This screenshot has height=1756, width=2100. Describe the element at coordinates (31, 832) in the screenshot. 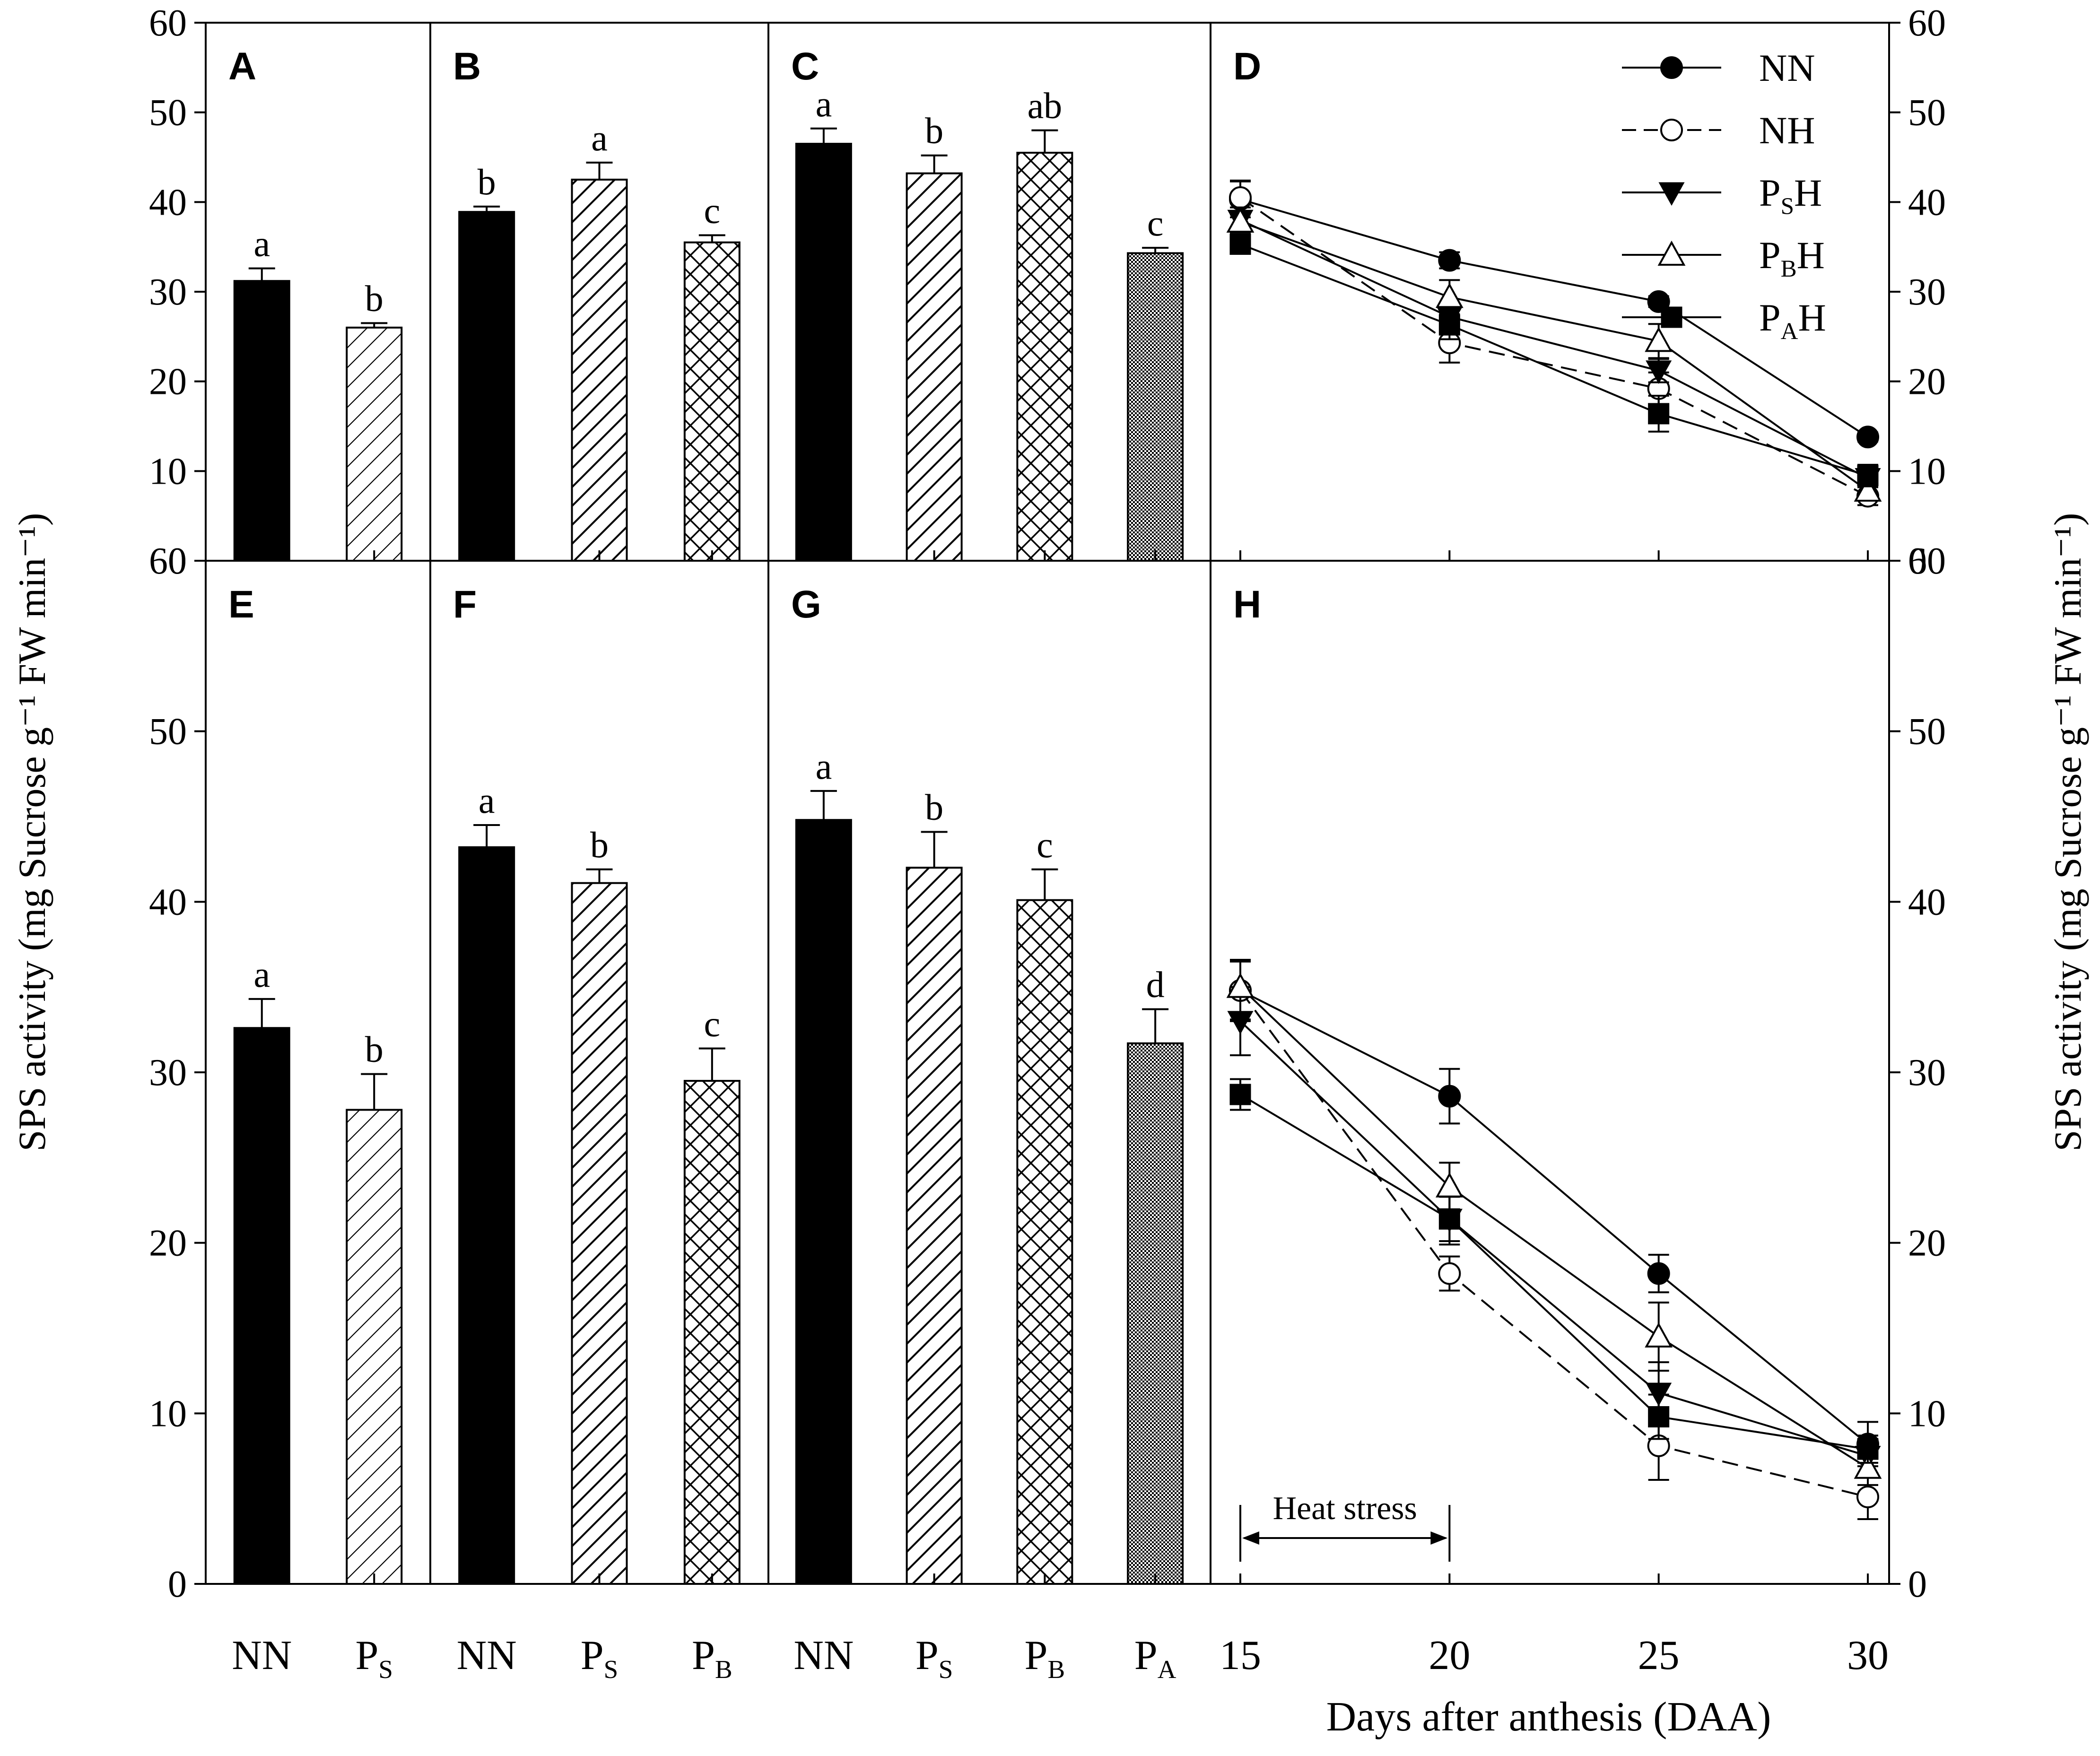

I see `y-axis-label-left: SPS activity (mg Sucrose g⁻¹ FW min⁻¹)` at that location.